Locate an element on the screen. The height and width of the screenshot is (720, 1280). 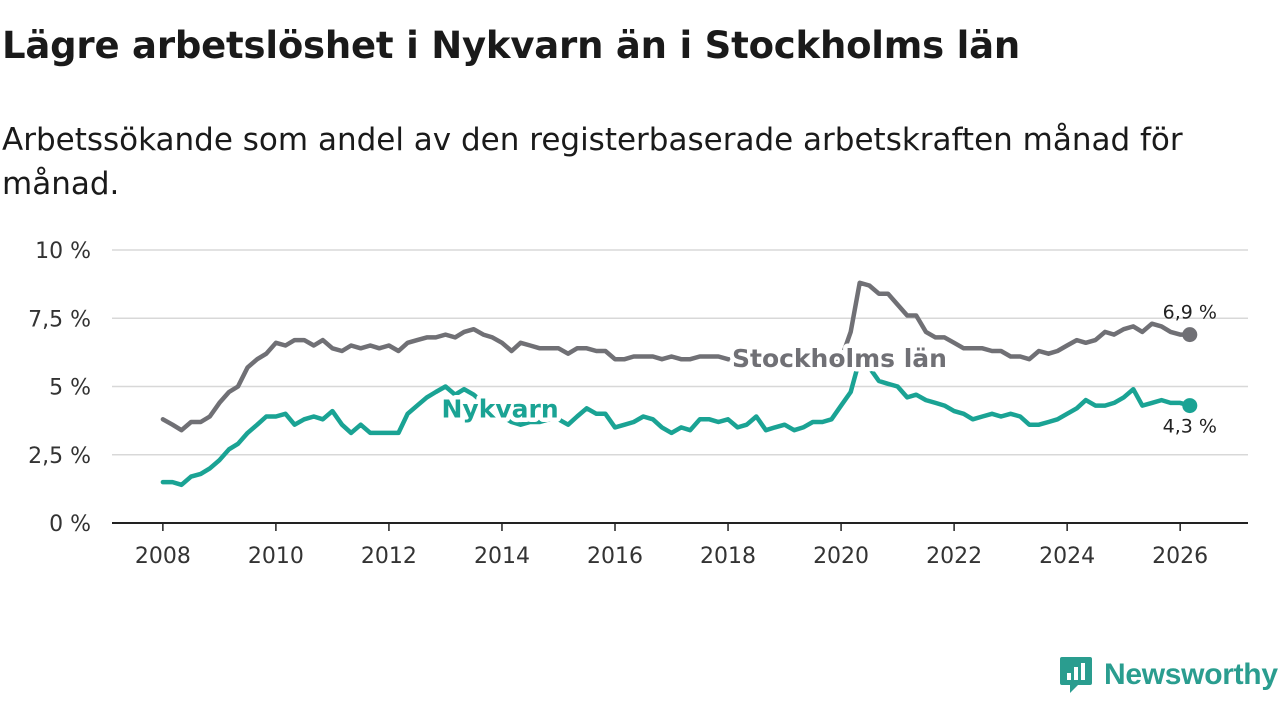
y-tick-label: 5 % is located at coordinates (70, 388).